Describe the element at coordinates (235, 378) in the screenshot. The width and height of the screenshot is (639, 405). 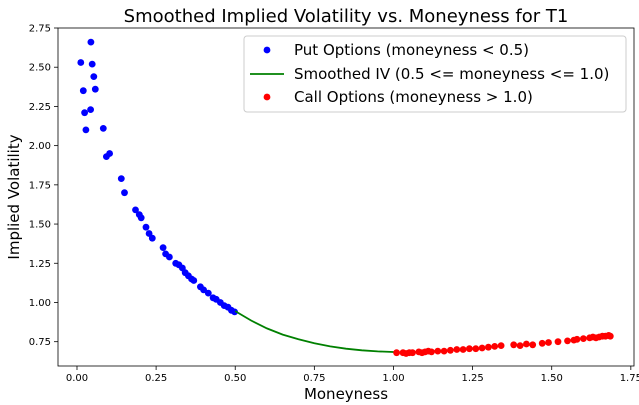
I see `x-tick-label: 0.50` at that location.